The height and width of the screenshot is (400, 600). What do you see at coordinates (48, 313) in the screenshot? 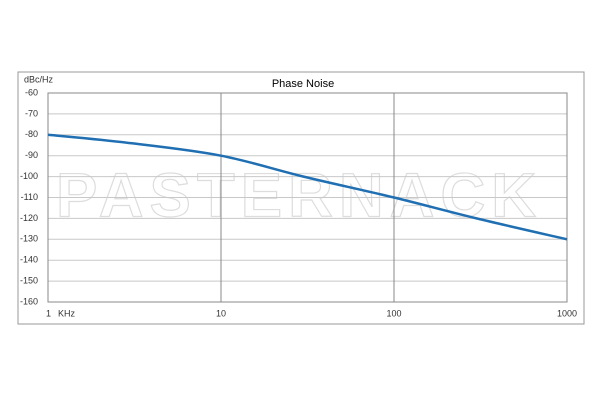
I see `x-tick-label: 1` at bounding box center [48, 313].